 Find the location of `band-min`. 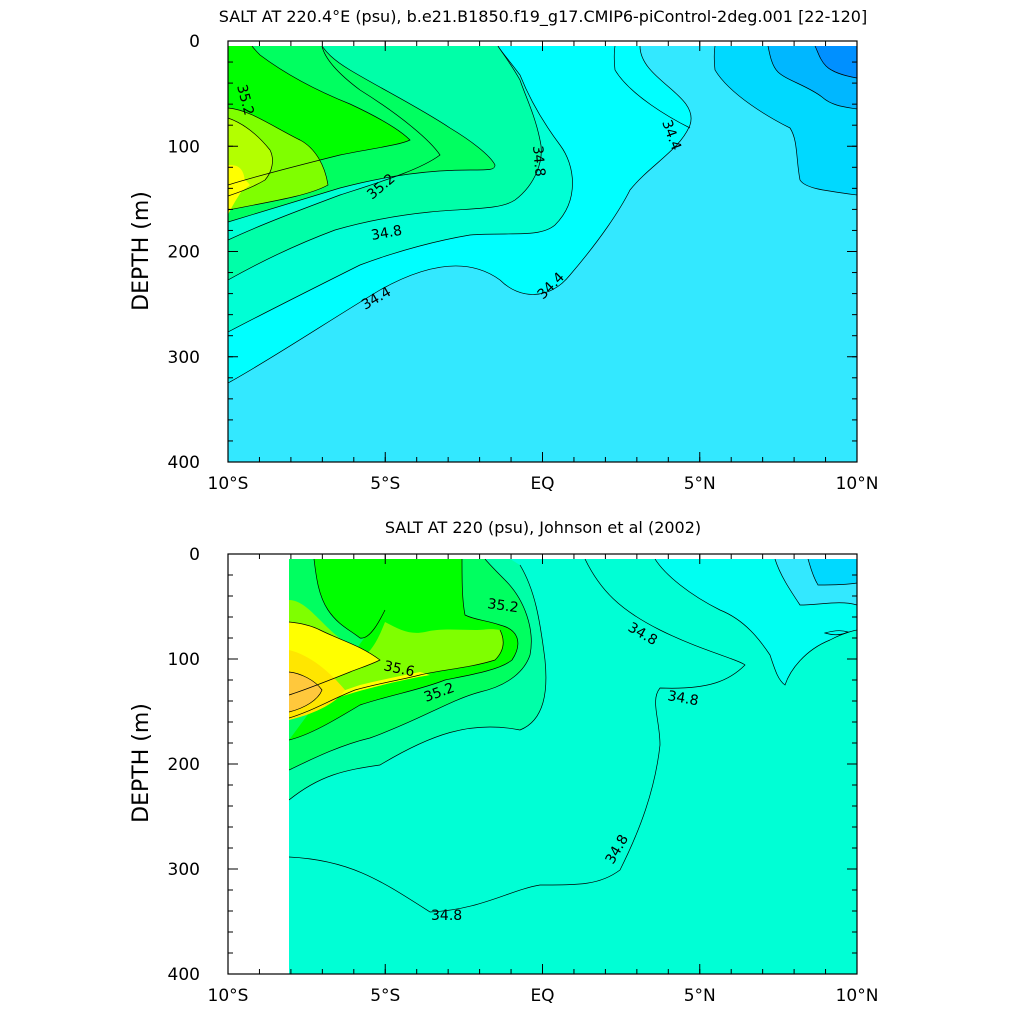

band-min is located at coordinates (836, 62).